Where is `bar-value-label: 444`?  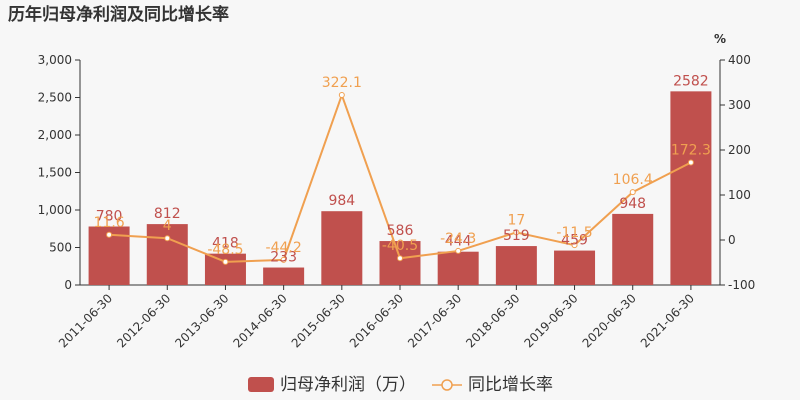 bar-value-label: 444 is located at coordinates (458, 242).